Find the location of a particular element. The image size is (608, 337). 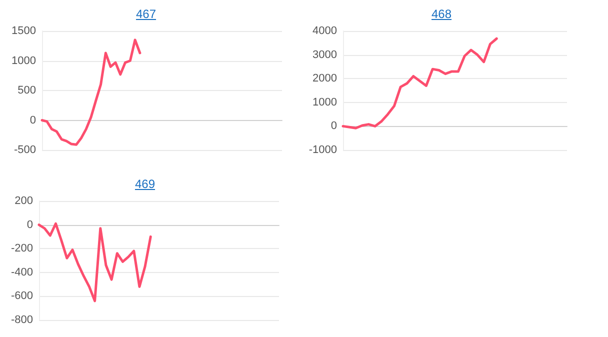

chart-title: 469 is located at coordinates (145, 184).